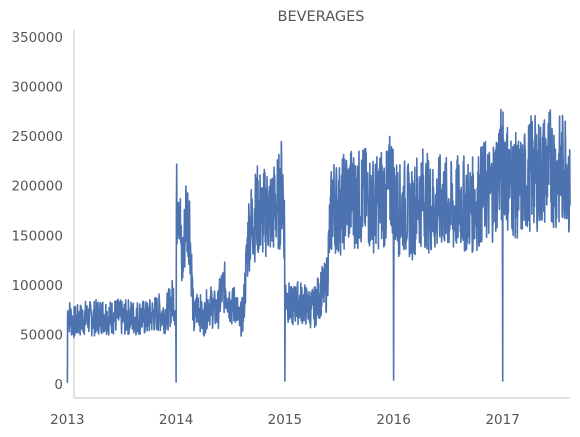 This screenshot has height=437, width=580. Describe the element at coordinates (37, 286) in the screenshot. I see `y-tick-label: 100000` at that location.